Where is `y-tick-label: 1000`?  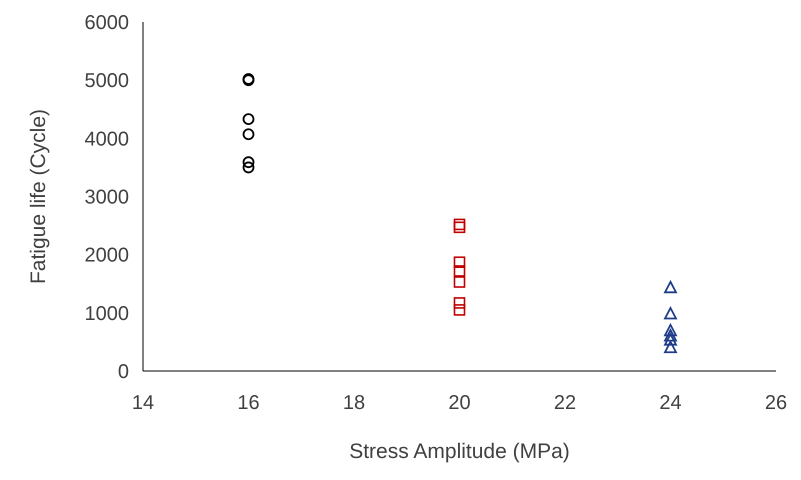
y-tick-label: 1000 is located at coordinates (106, 313).